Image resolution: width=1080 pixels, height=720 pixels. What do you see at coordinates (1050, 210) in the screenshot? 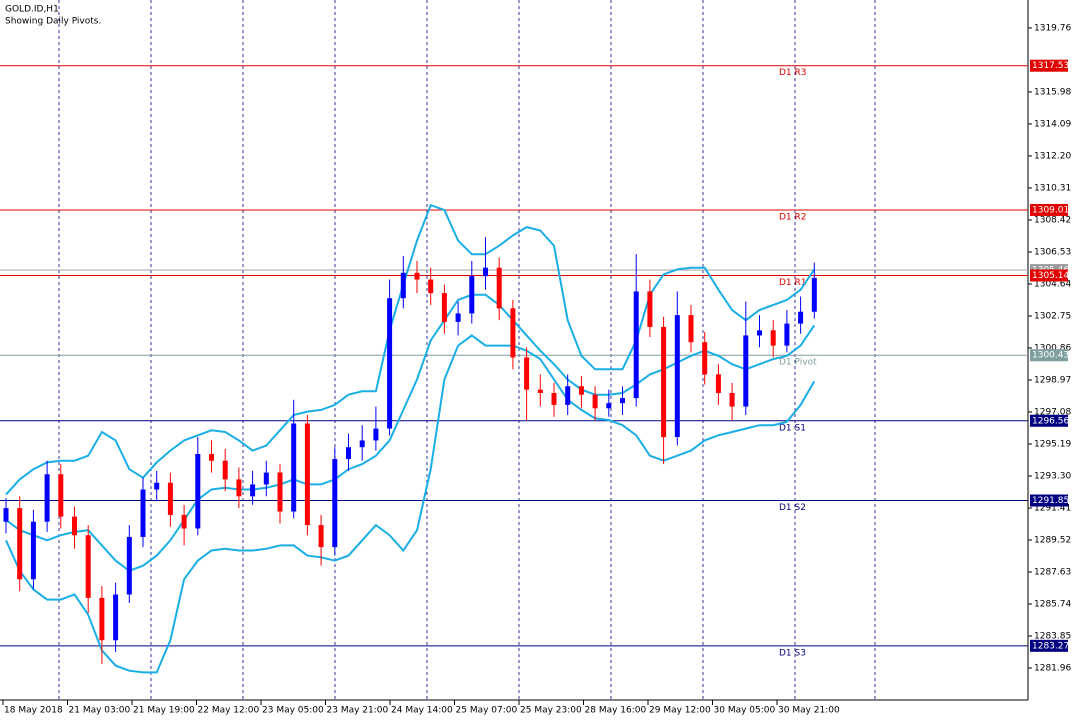
I see `pivot-price-label: 1309.01` at bounding box center [1050, 210].